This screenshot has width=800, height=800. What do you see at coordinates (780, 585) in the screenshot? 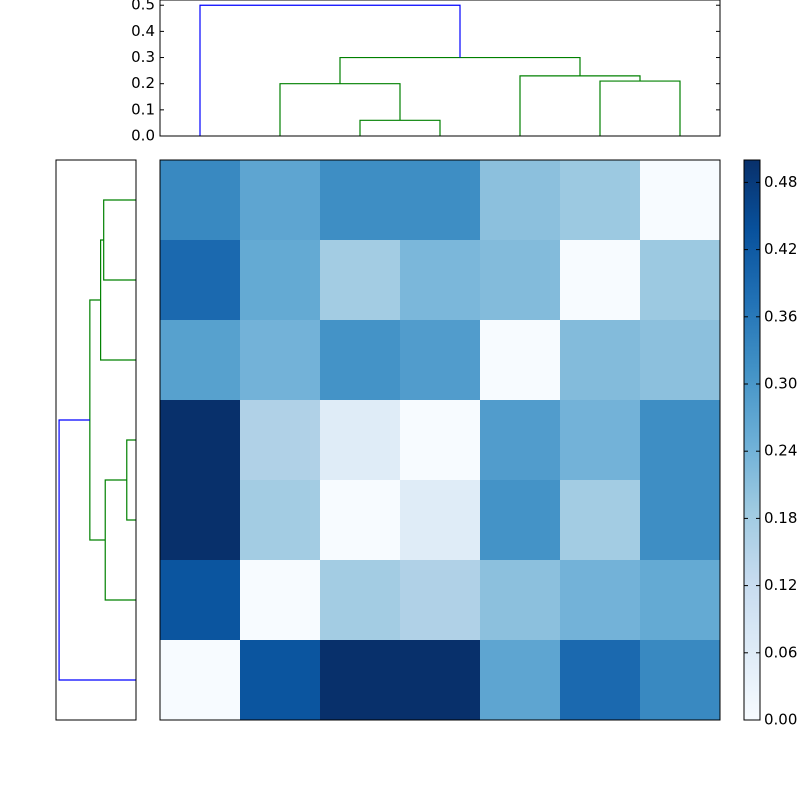
I see `colorbar-tick-label: 0.12` at bounding box center [780, 585].